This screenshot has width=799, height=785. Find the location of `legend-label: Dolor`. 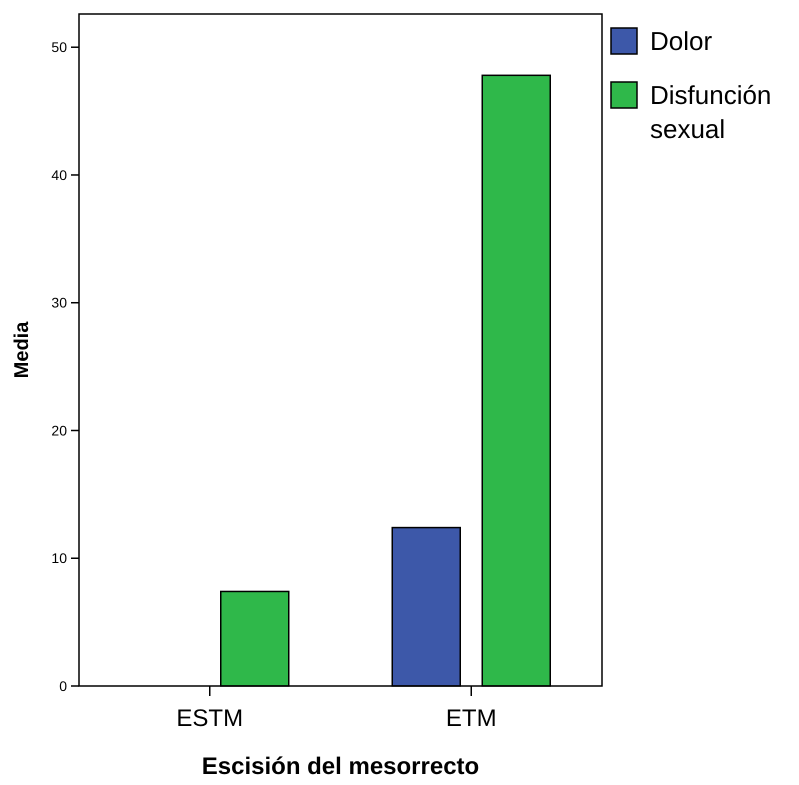

legend-label: Dolor is located at coordinates (681, 41).